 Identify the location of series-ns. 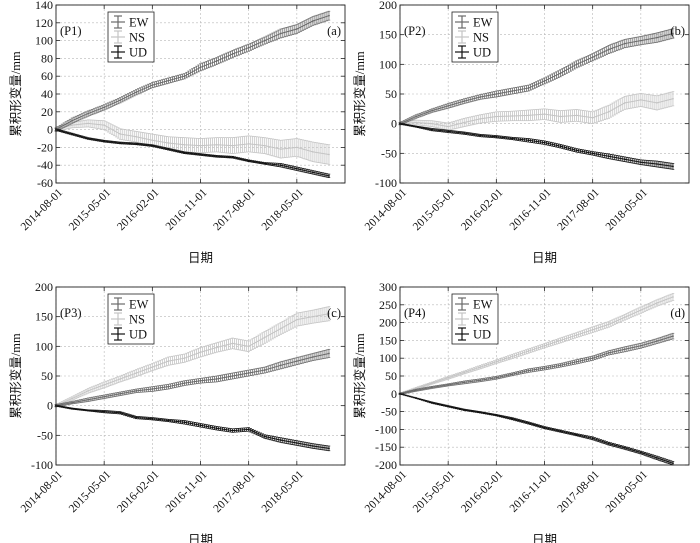
(536, 344).